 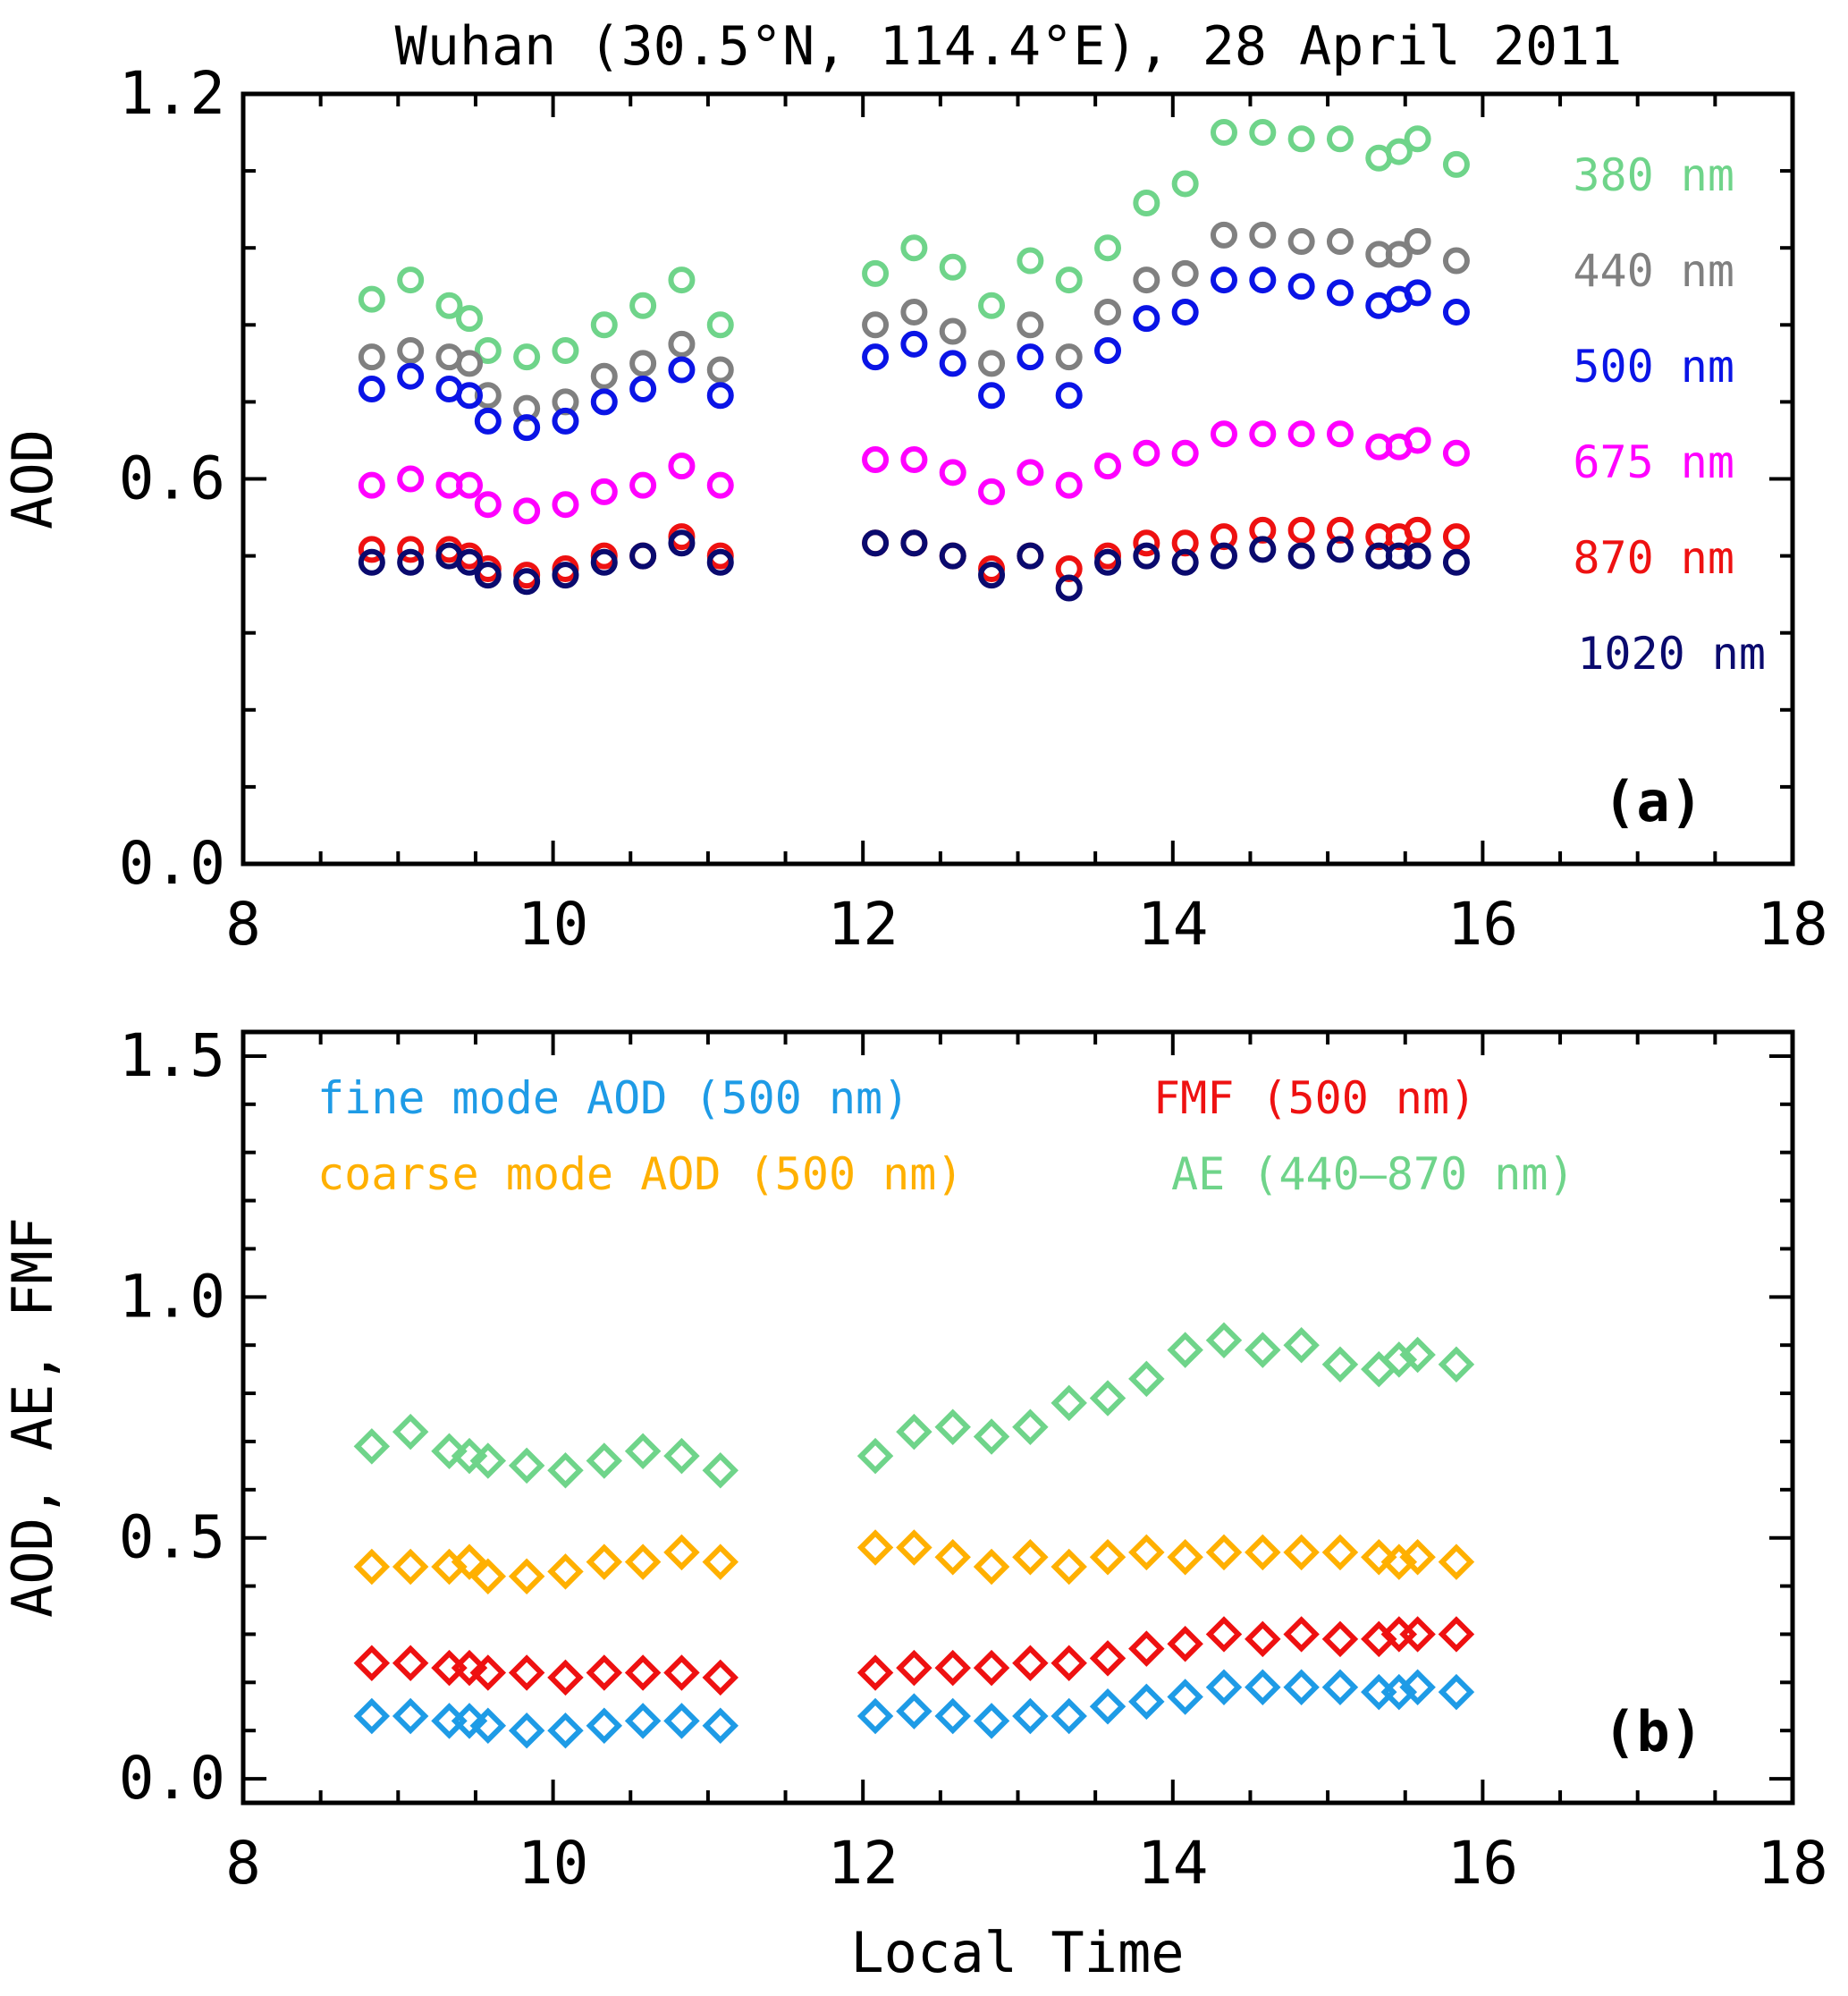 I want to click on panel-b-x-tick-label: 12, so click(x=862, y=1863).